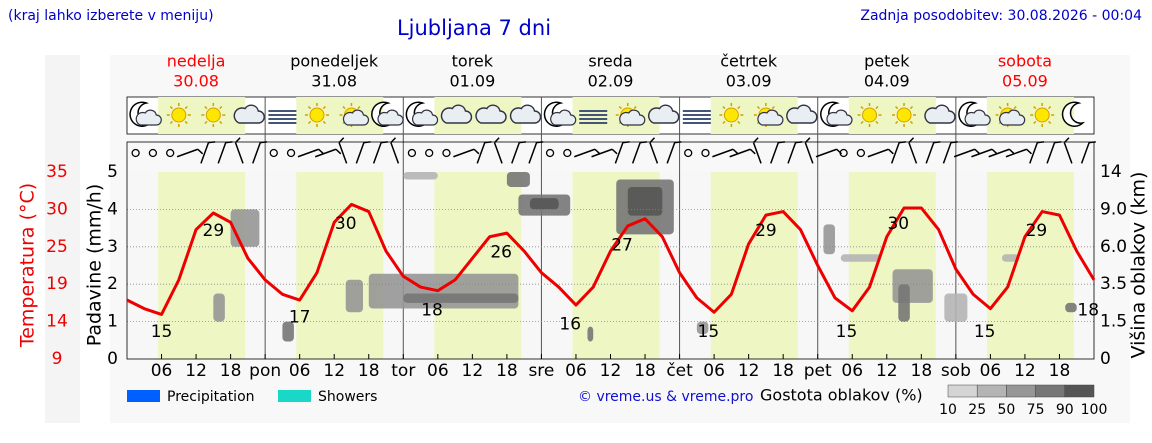  What do you see at coordinates (841, 395) in the screenshot?
I see `density-title: Gostota oblakov (%)` at bounding box center [841, 395].